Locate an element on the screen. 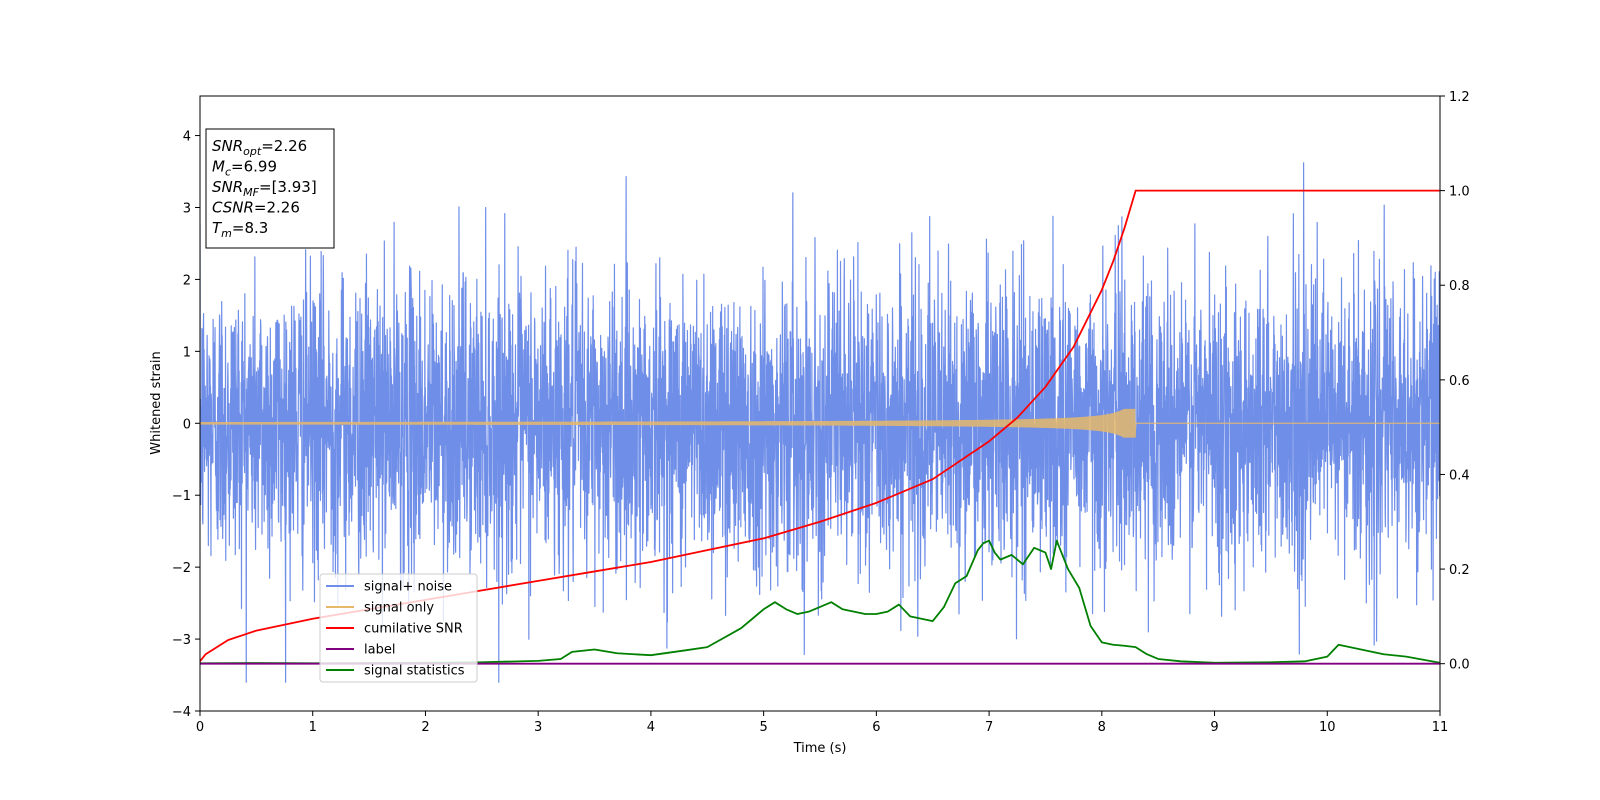  x-tick-label: 8 is located at coordinates (1102, 727).